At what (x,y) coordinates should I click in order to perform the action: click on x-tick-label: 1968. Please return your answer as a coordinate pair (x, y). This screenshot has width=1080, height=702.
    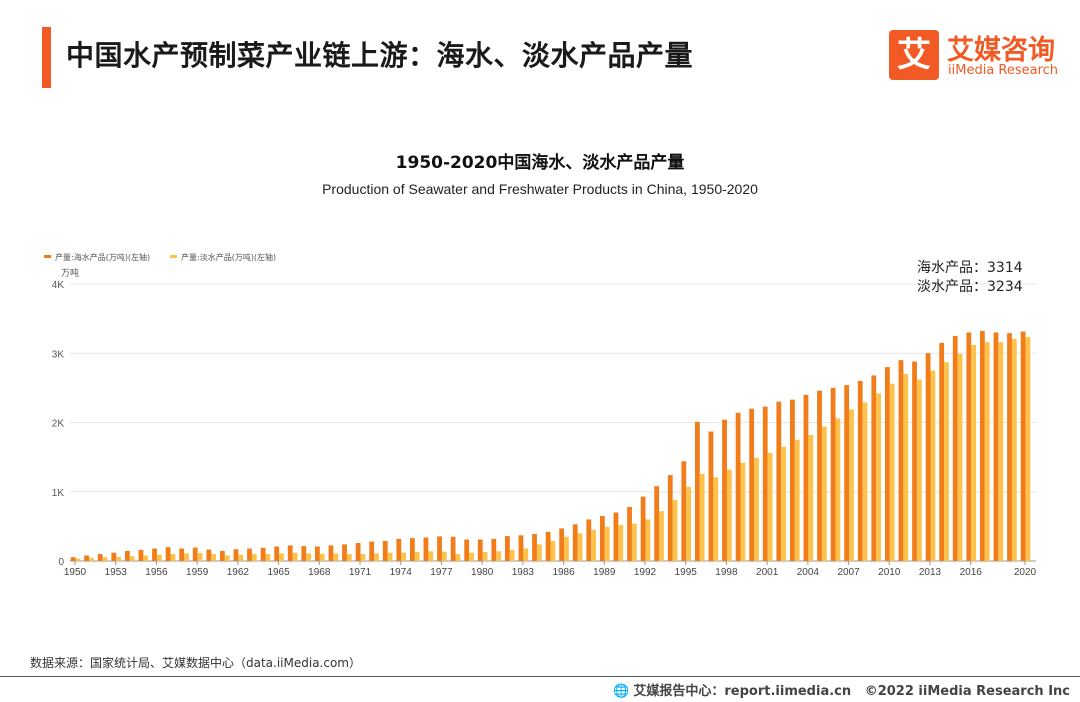
    Looking at the image, I should click on (319, 572).